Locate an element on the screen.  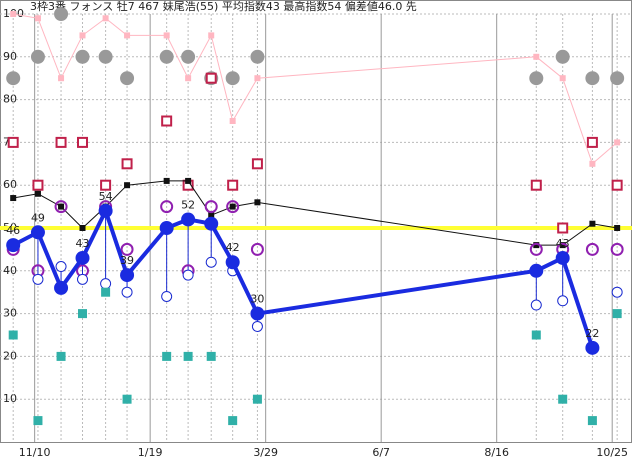
y-tick-label: 90 is located at coordinates (10, 56).